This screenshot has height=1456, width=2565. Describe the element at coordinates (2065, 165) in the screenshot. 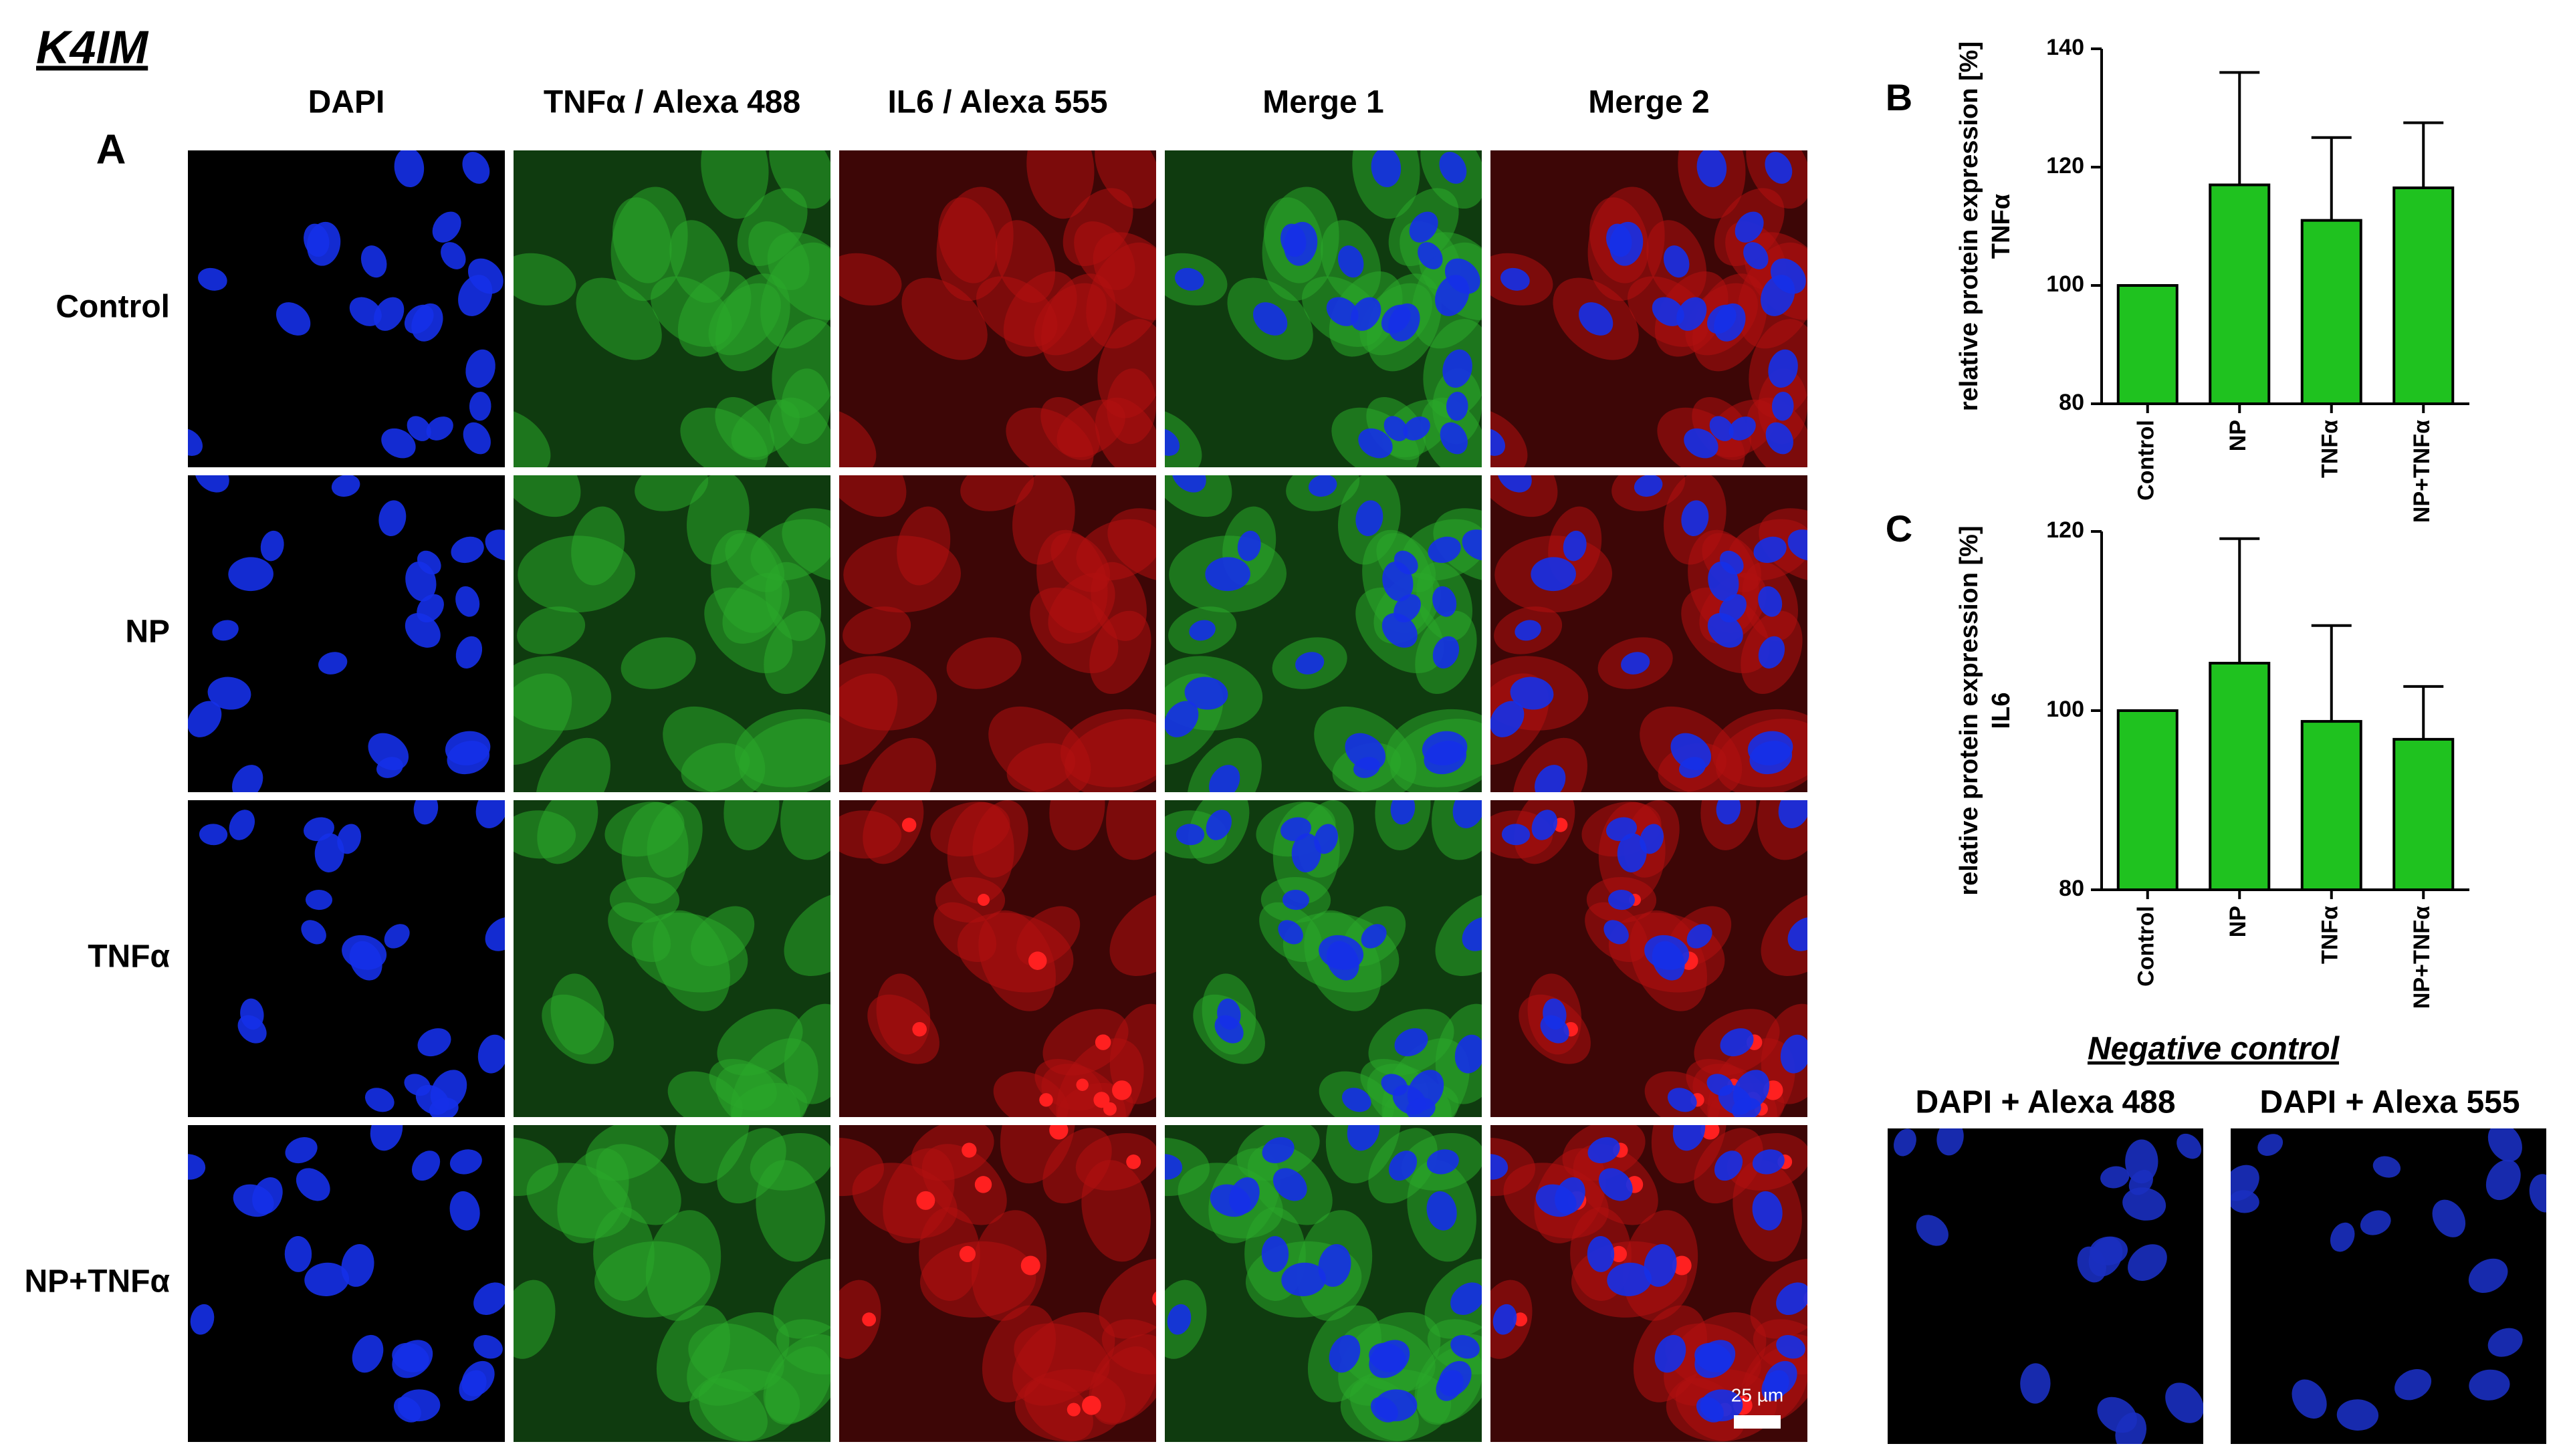

I see `y-tick-label: 120` at that location.